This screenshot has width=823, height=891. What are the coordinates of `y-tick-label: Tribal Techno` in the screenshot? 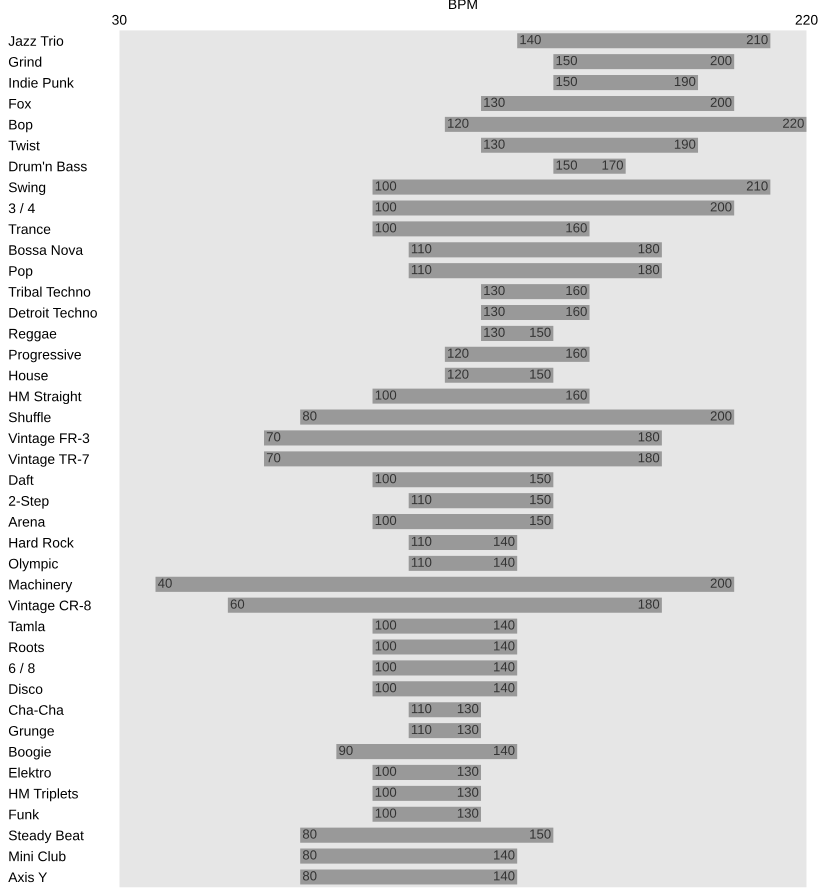 It's located at (49, 291).